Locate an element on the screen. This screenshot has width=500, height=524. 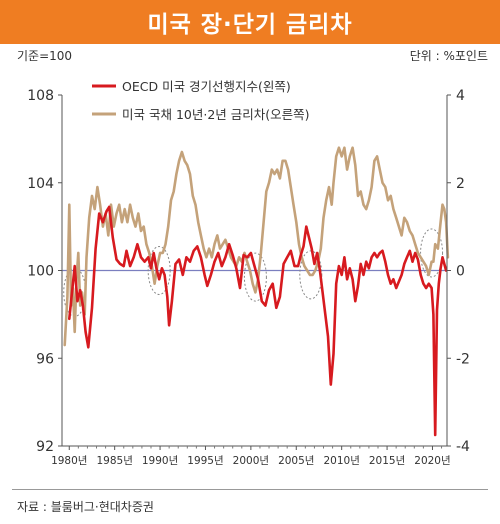
x-tick-label: 1985년 is located at coordinates (114, 461).